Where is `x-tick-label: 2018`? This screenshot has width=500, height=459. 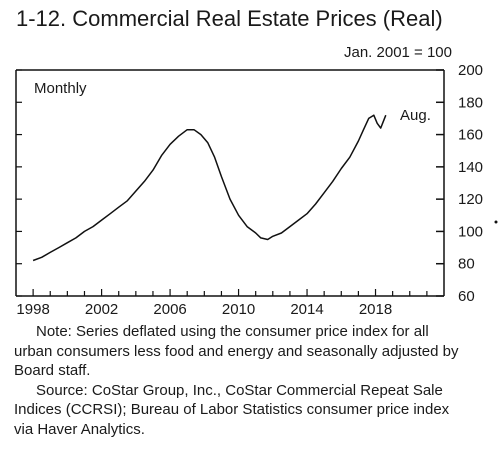 x-tick-label: 2018 is located at coordinates (375, 309).